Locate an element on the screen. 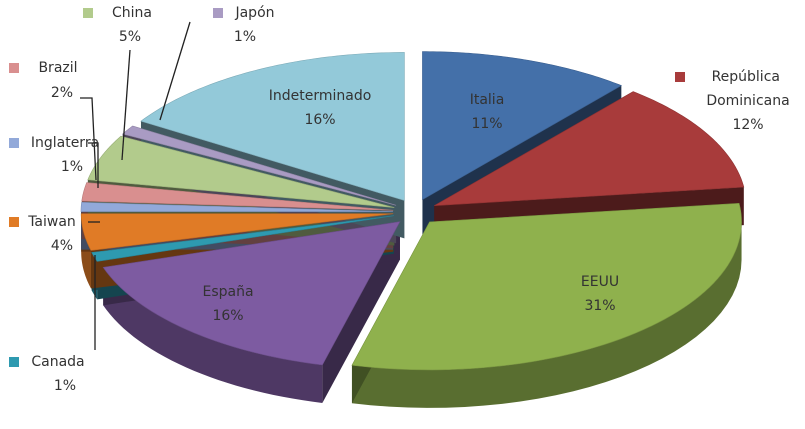  category-label: Japón is located at coordinates (254, 13).